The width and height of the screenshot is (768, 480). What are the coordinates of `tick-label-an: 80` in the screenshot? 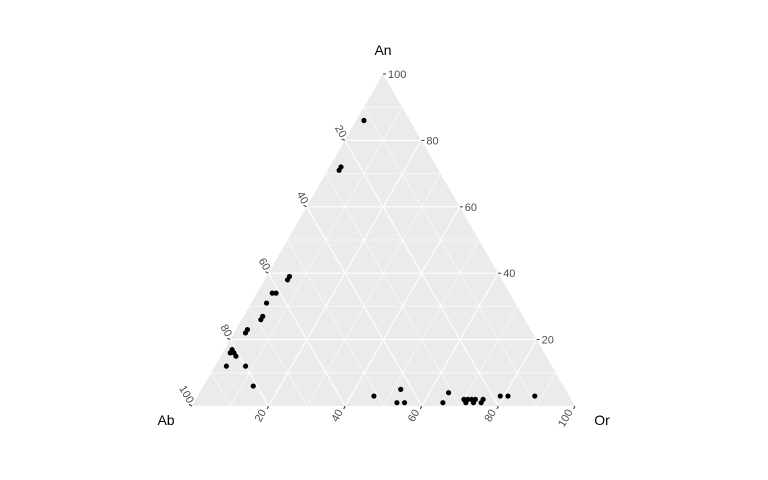 It's located at (432, 141).